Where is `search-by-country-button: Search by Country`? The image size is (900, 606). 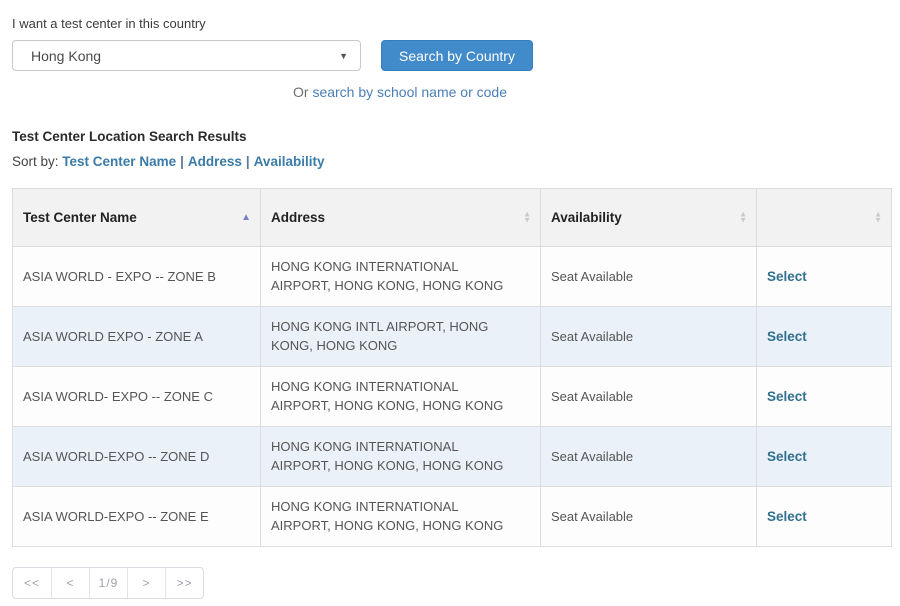 search-by-country-button: Search by Country is located at coordinates (457, 55).